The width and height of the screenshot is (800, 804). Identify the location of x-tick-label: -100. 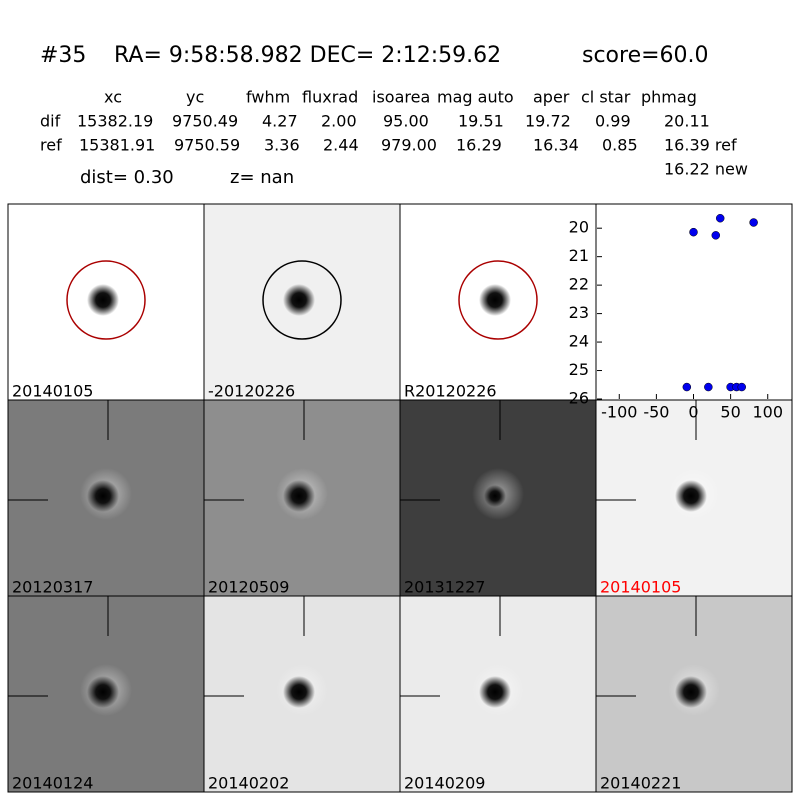
(619, 412).